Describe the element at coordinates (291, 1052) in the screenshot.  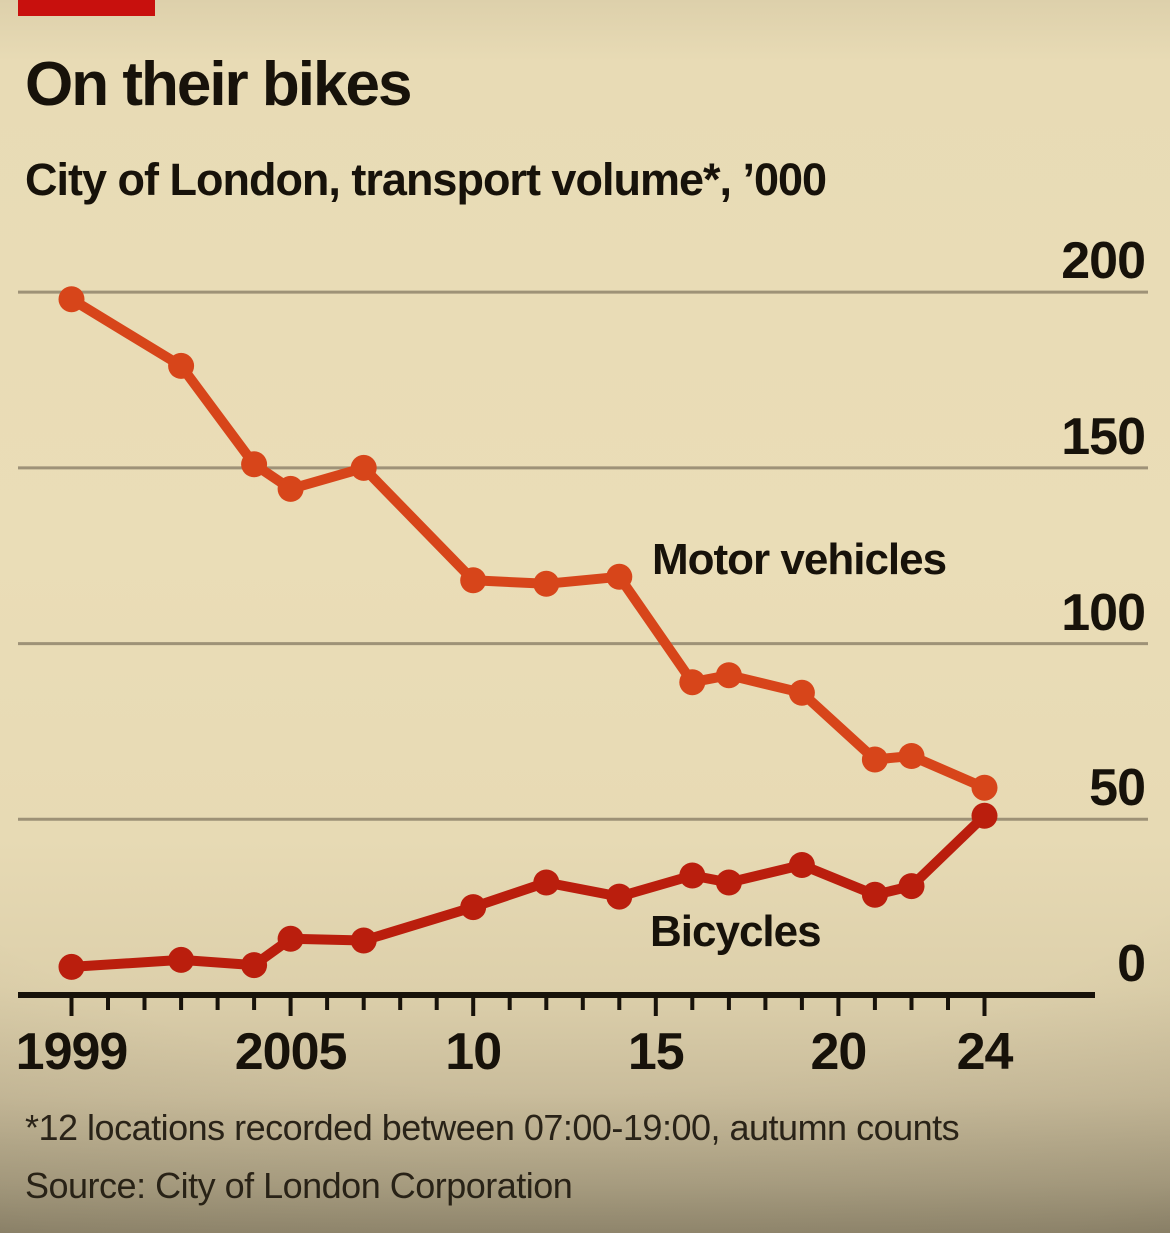
I see `x-axis-label-2005: 2005` at that location.